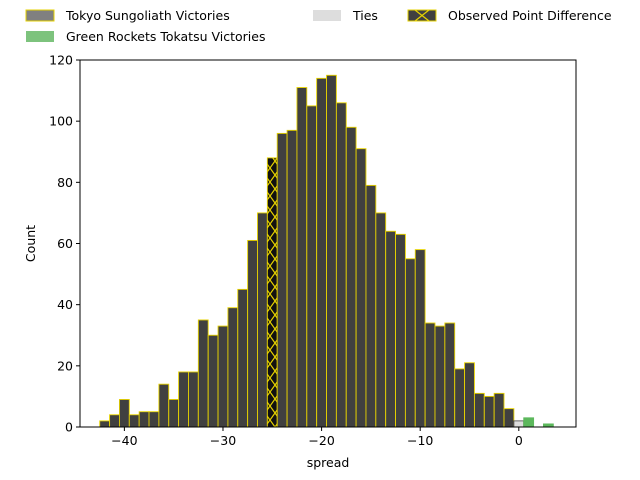 The width and height of the screenshot is (640, 480). Describe the element at coordinates (292, 278) in the screenshot. I see `bar-tokyo--23` at that location.